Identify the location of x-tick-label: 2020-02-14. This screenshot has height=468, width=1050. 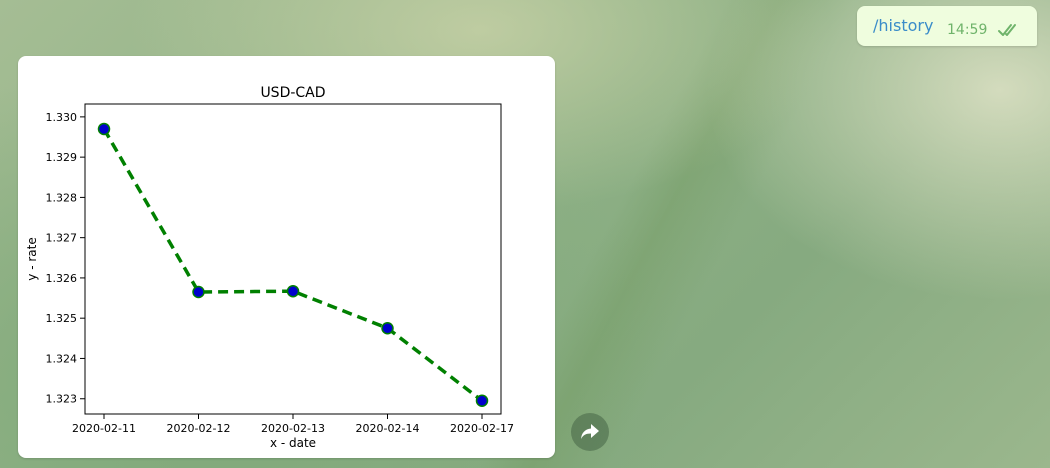
(388, 428).